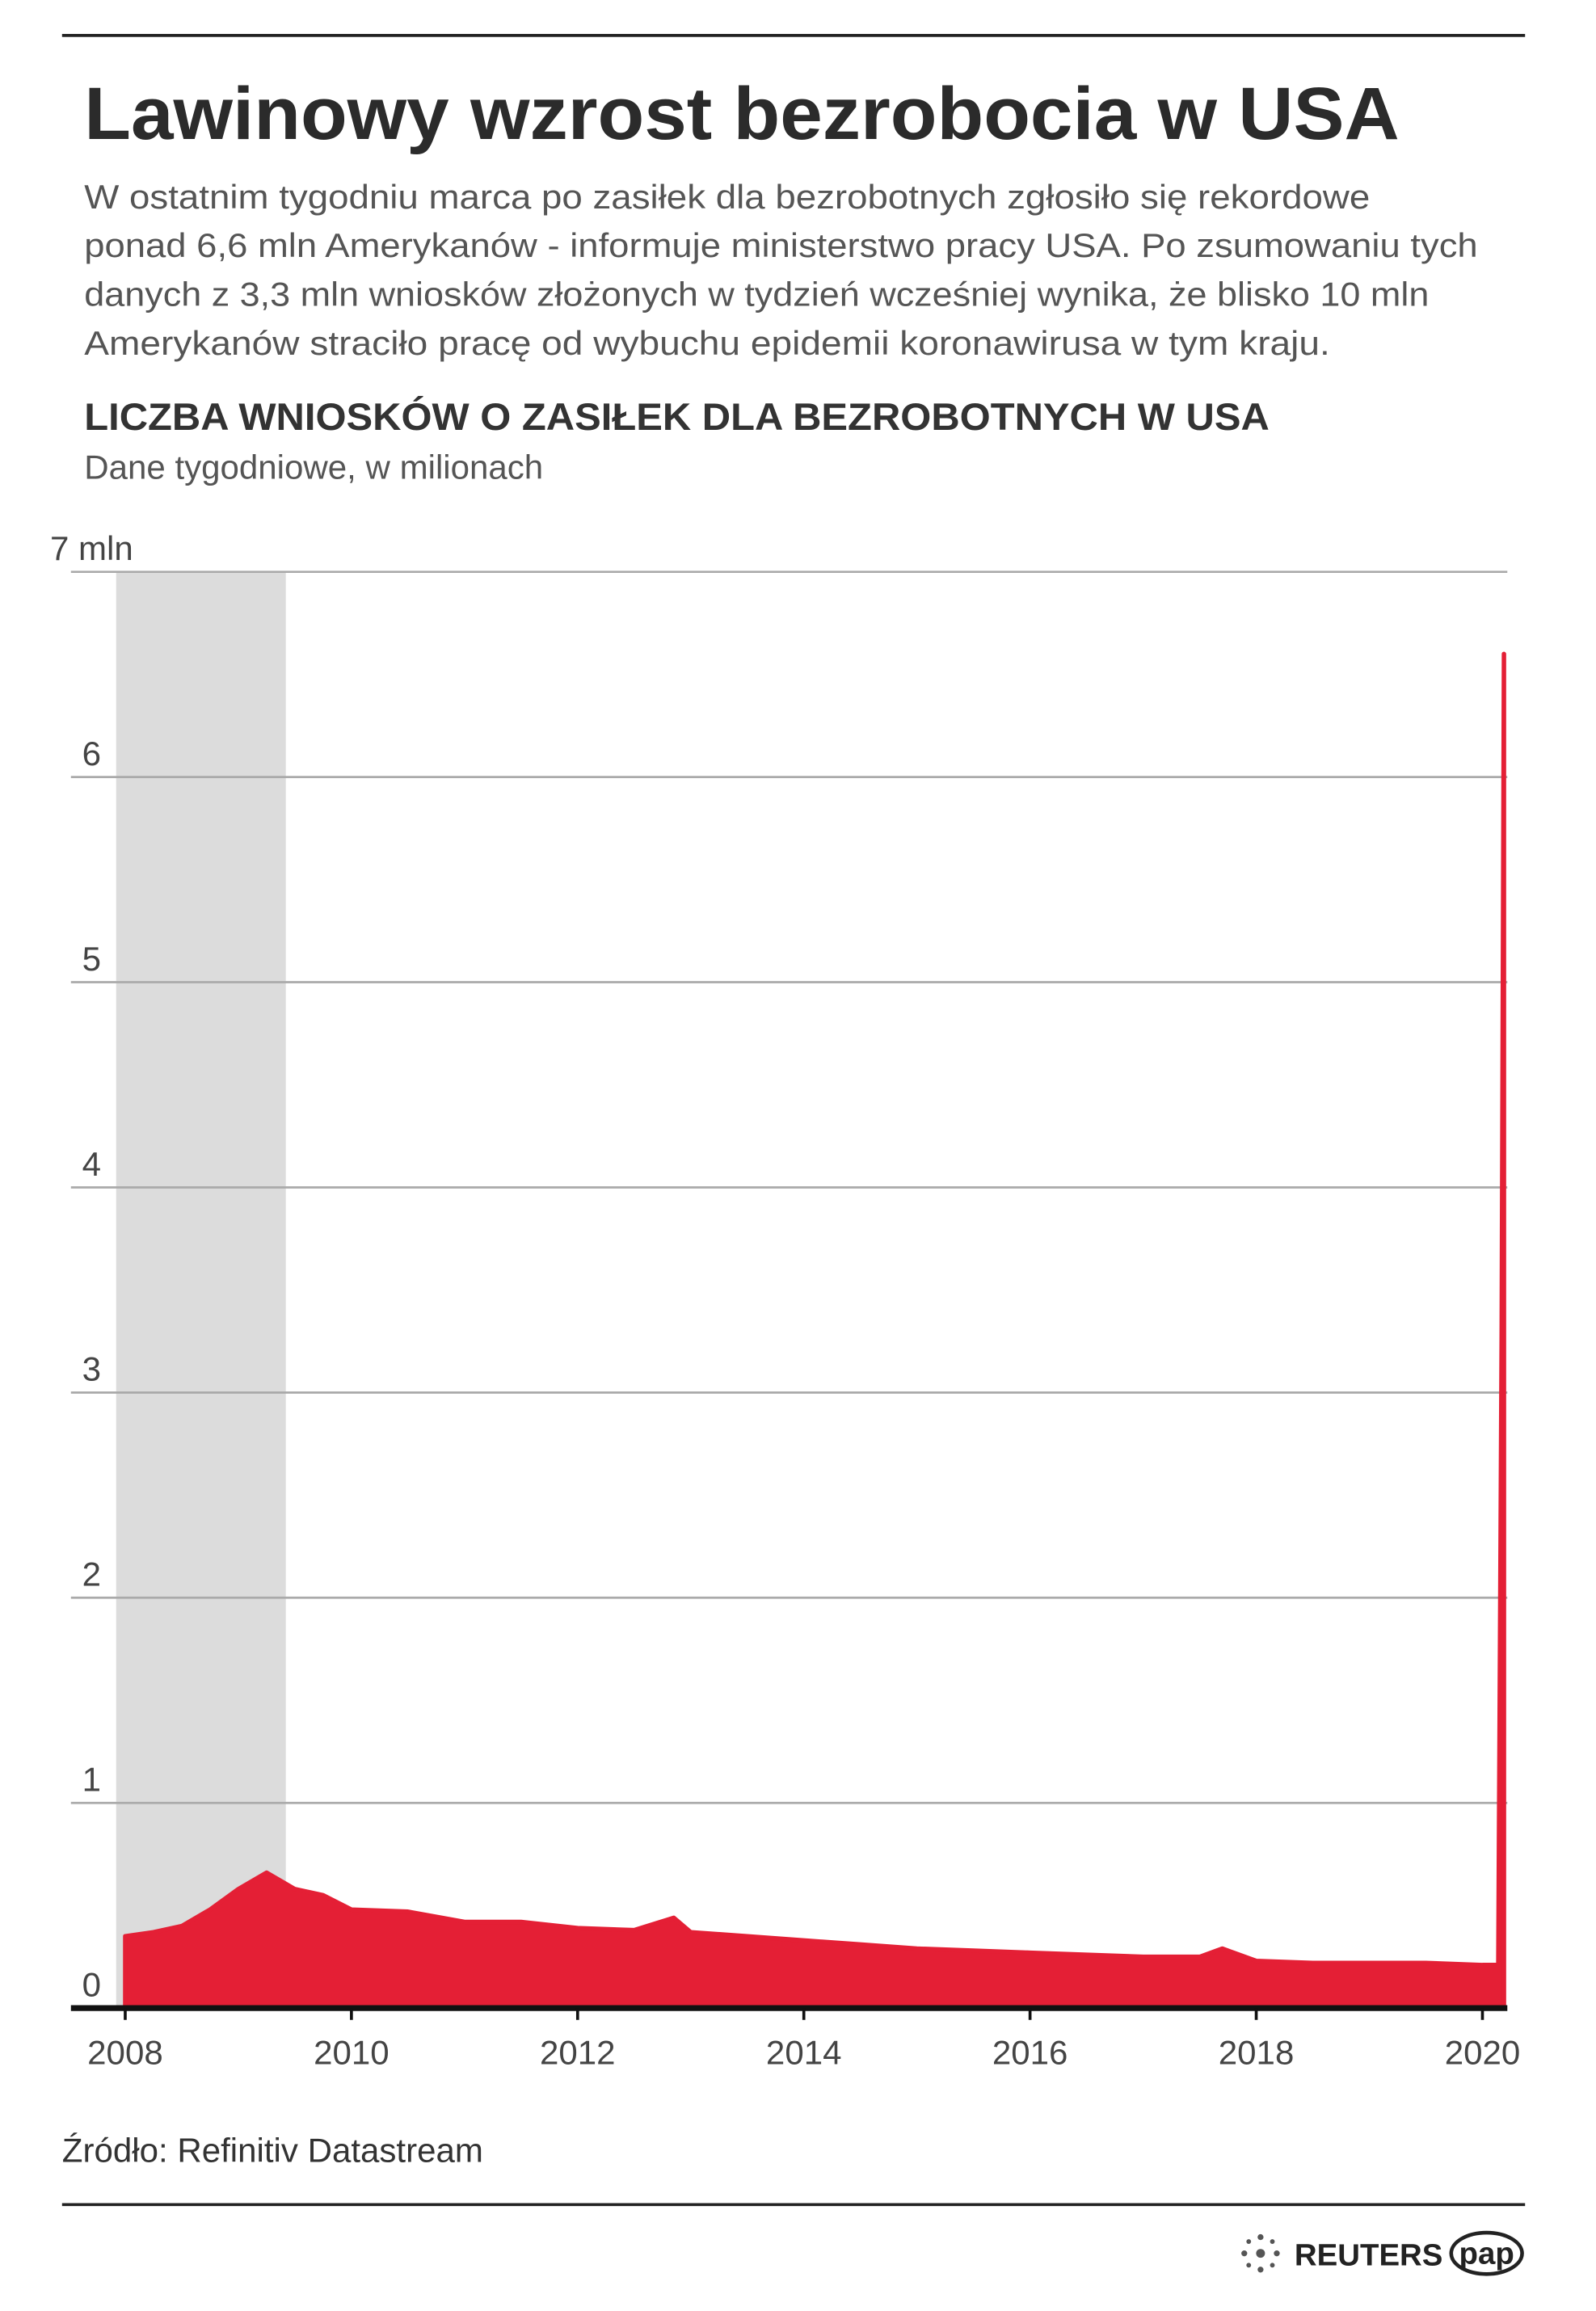  I want to click on y-tick-label: 3, so click(91, 1369).